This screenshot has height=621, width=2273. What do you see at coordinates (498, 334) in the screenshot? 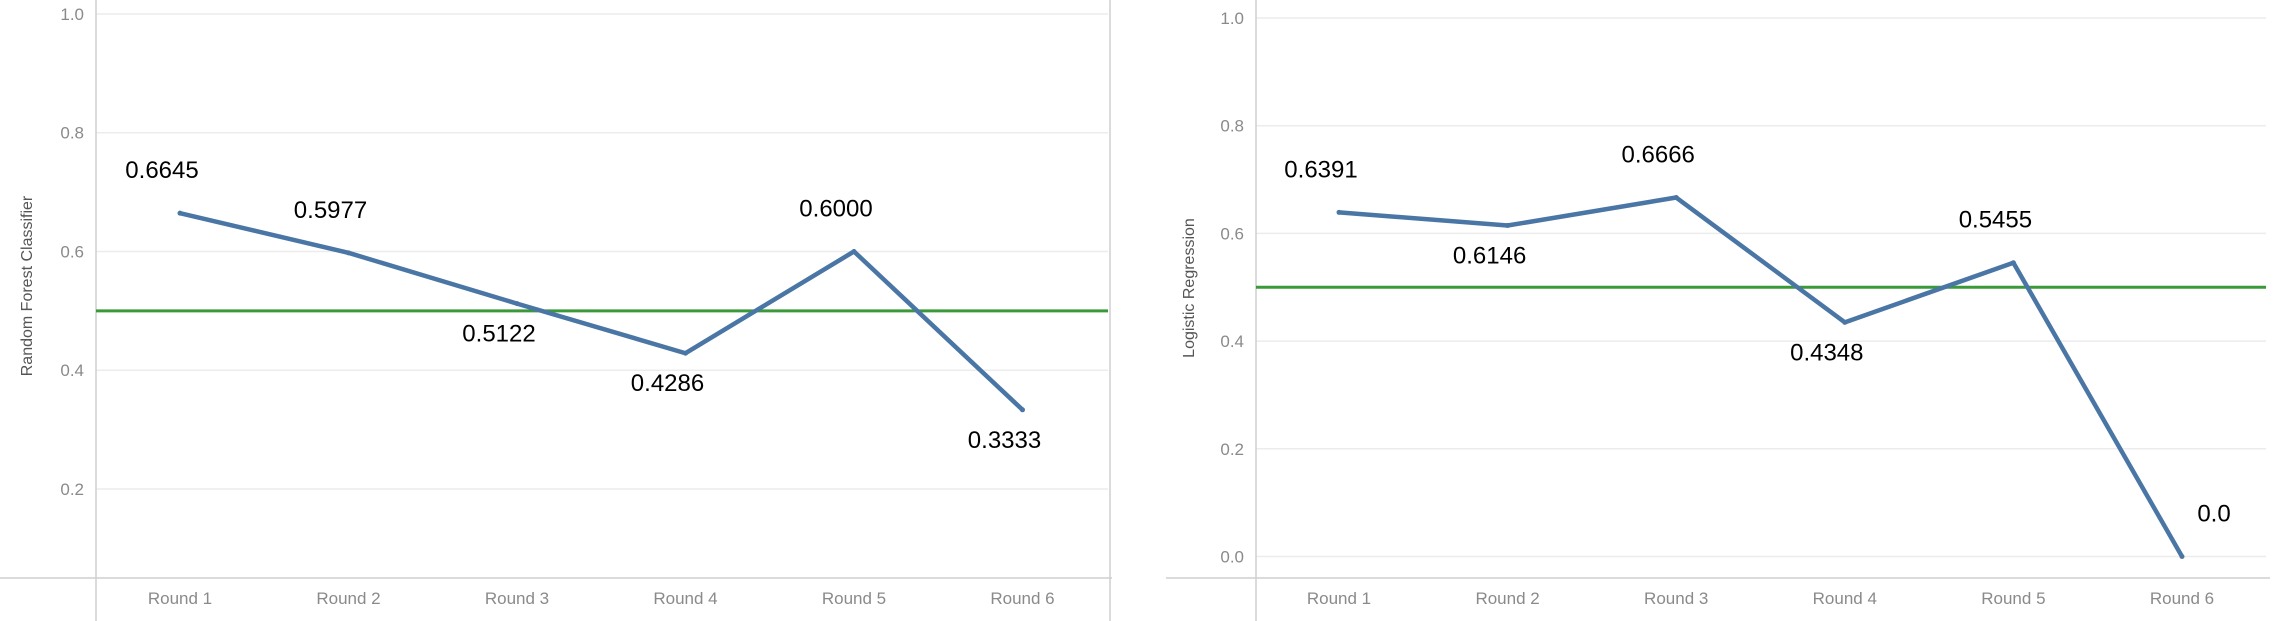
I see `data-label: 0.5122` at bounding box center [498, 334].